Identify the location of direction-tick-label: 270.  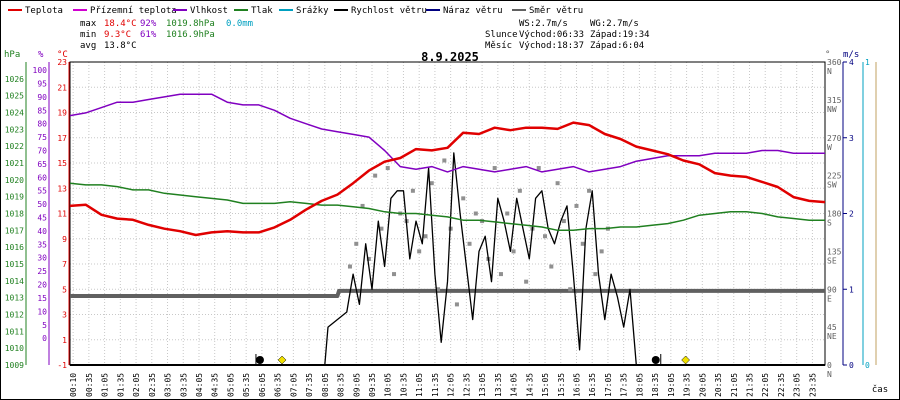
(834, 138).